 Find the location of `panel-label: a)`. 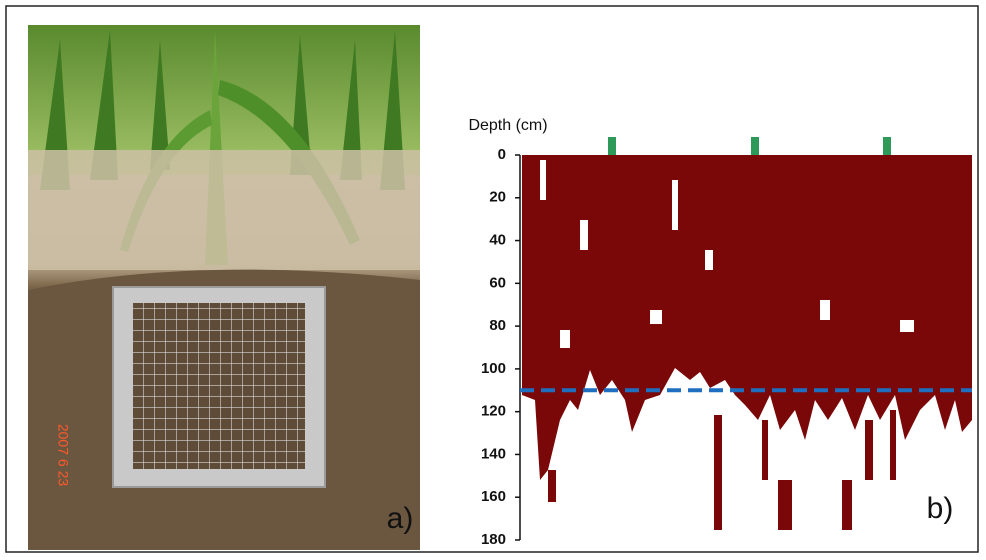

panel-label: a) is located at coordinates (400, 518).